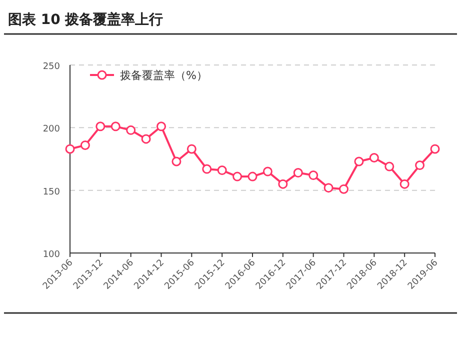  What do you see at coordinates (51, 255) in the screenshot?
I see `y-tick-label: 100` at bounding box center [51, 255].